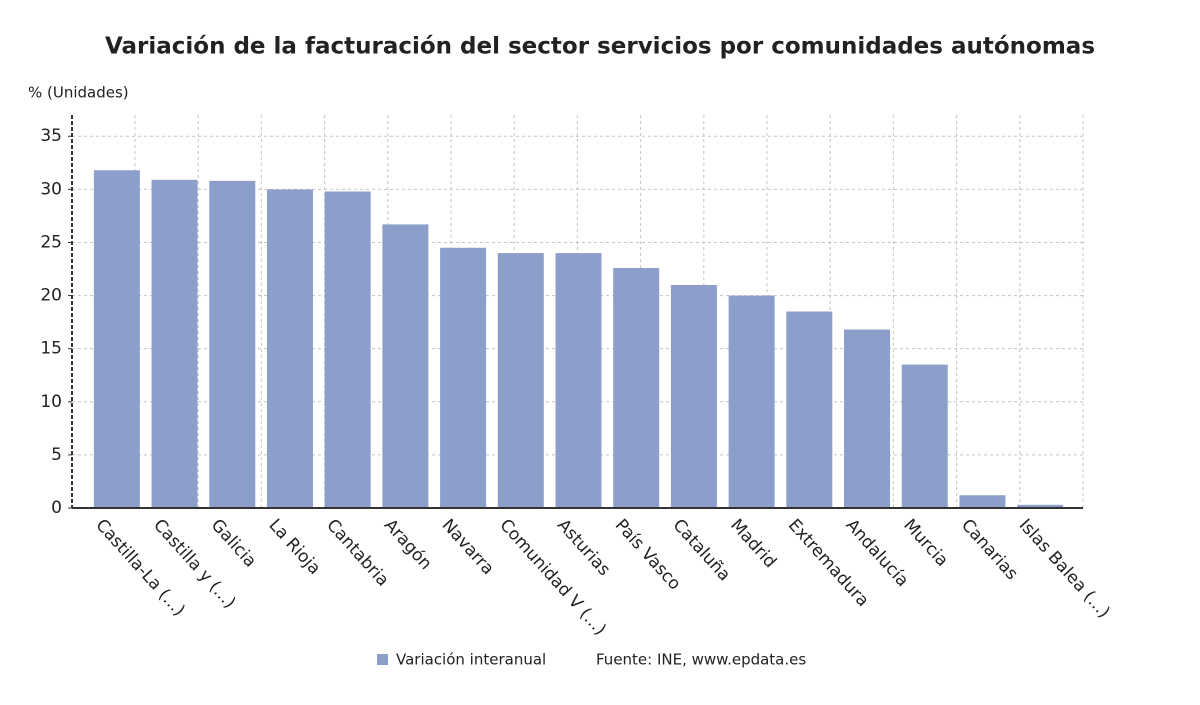  What do you see at coordinates (51, 349) in the screenshot?
I see `y-tick-label: 15` at bounding box center [51, 349].